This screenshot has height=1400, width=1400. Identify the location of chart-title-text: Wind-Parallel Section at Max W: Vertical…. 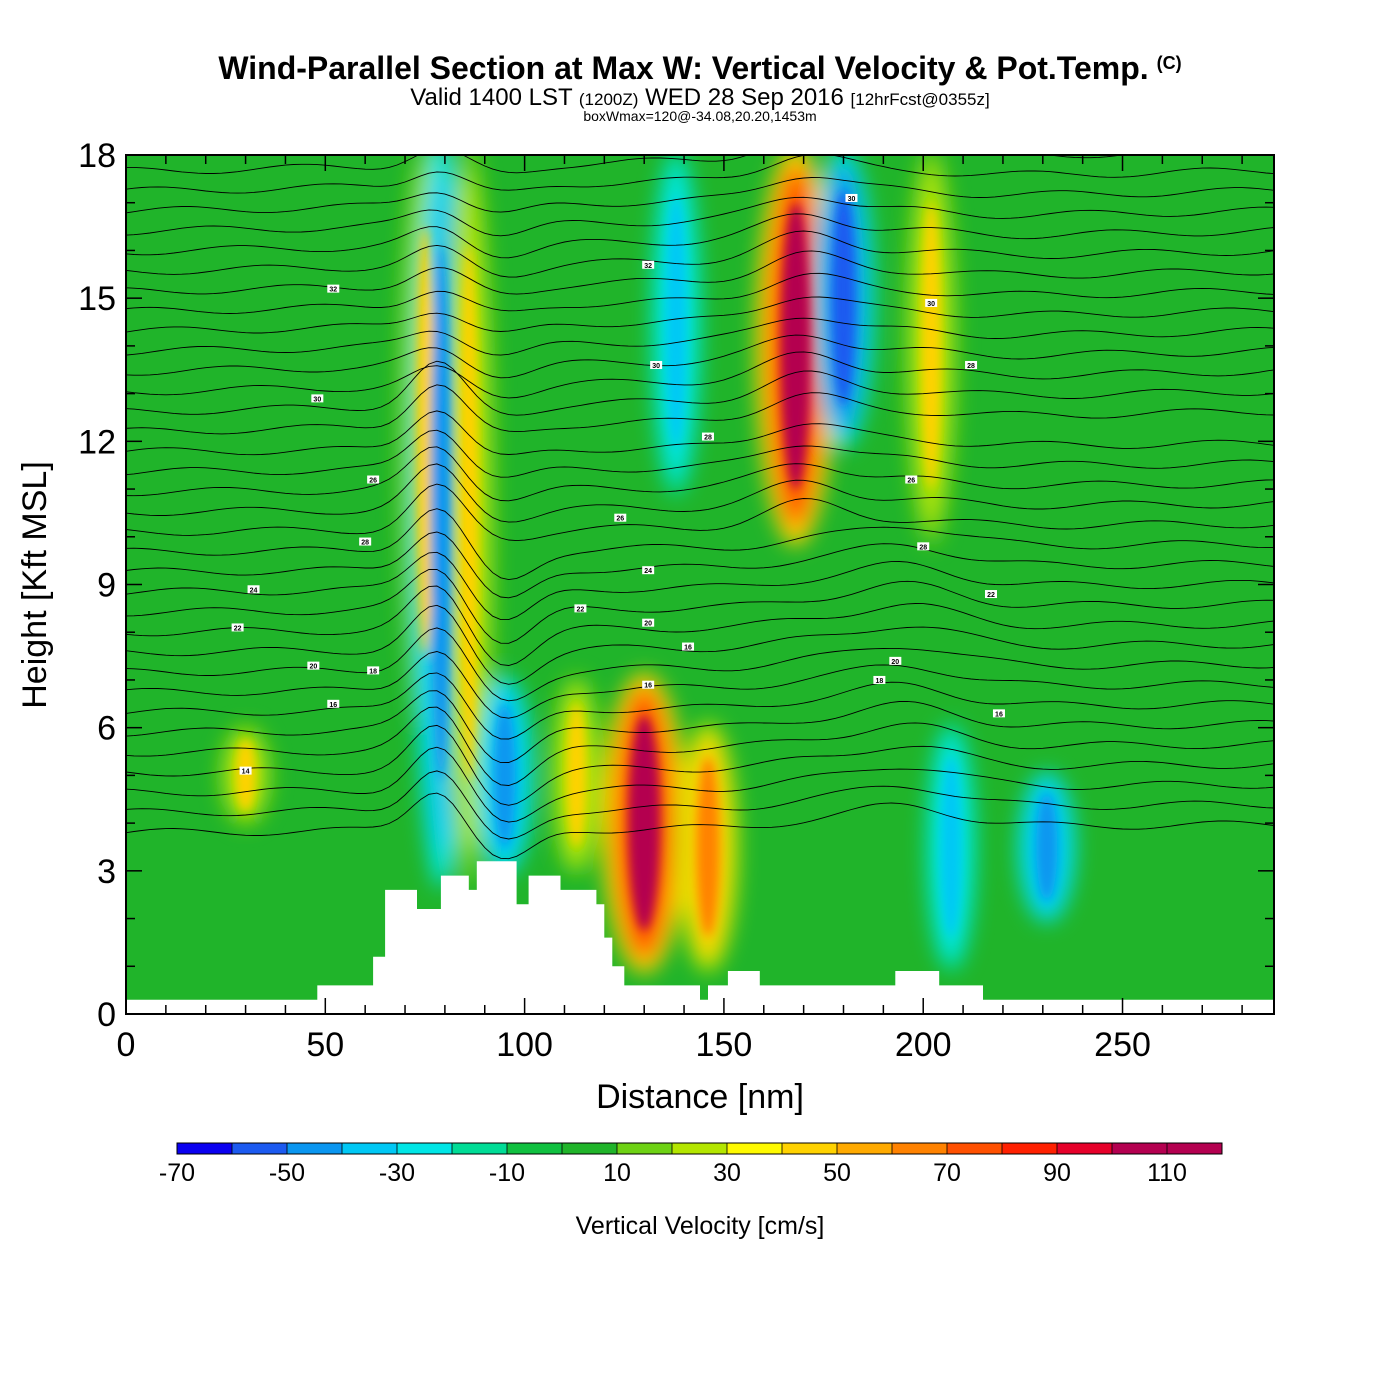
(683, 68).